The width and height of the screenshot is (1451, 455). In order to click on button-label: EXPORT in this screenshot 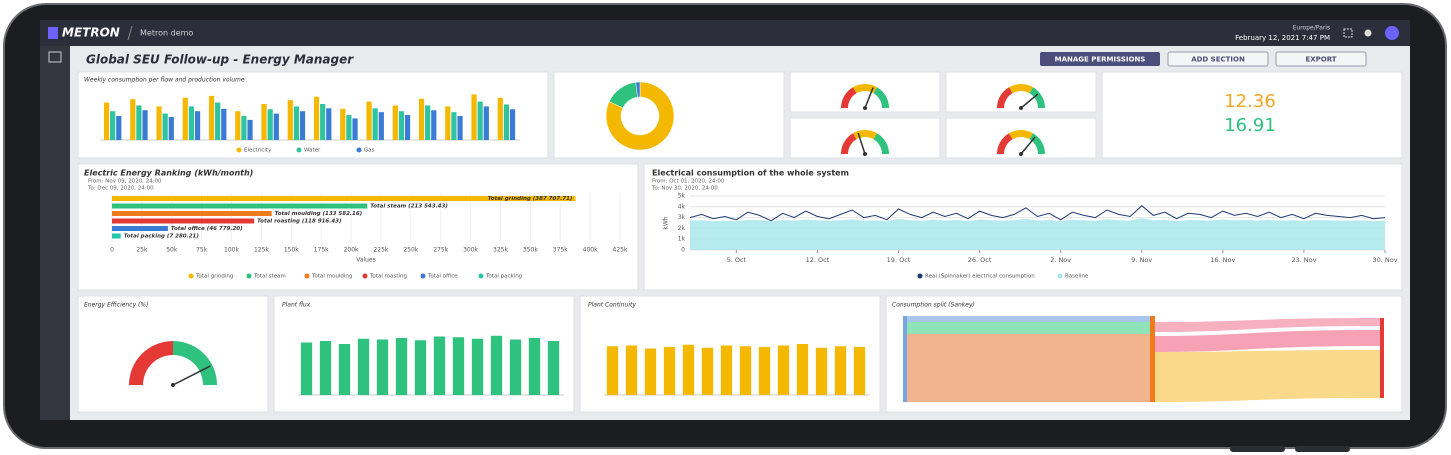, I will do `click(1320, 60)`.